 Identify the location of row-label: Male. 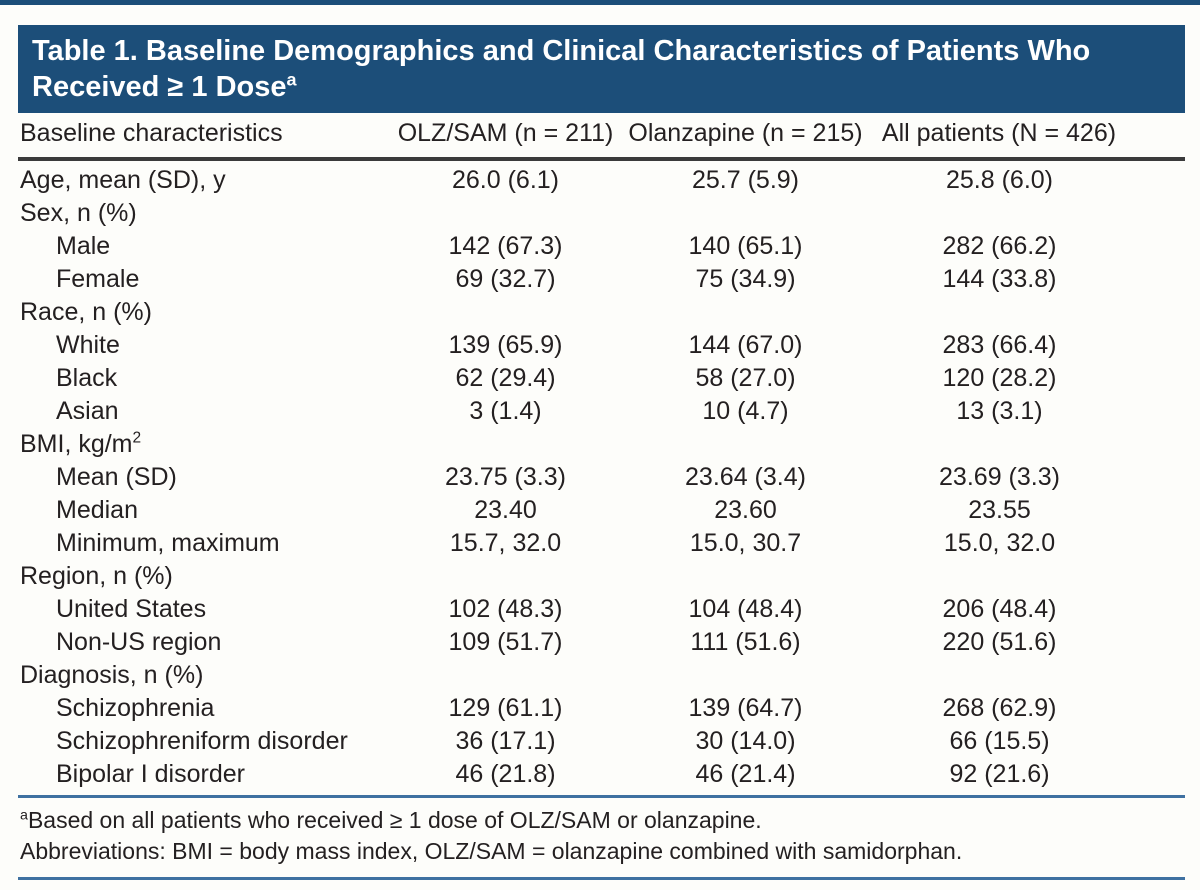
(83, 246).